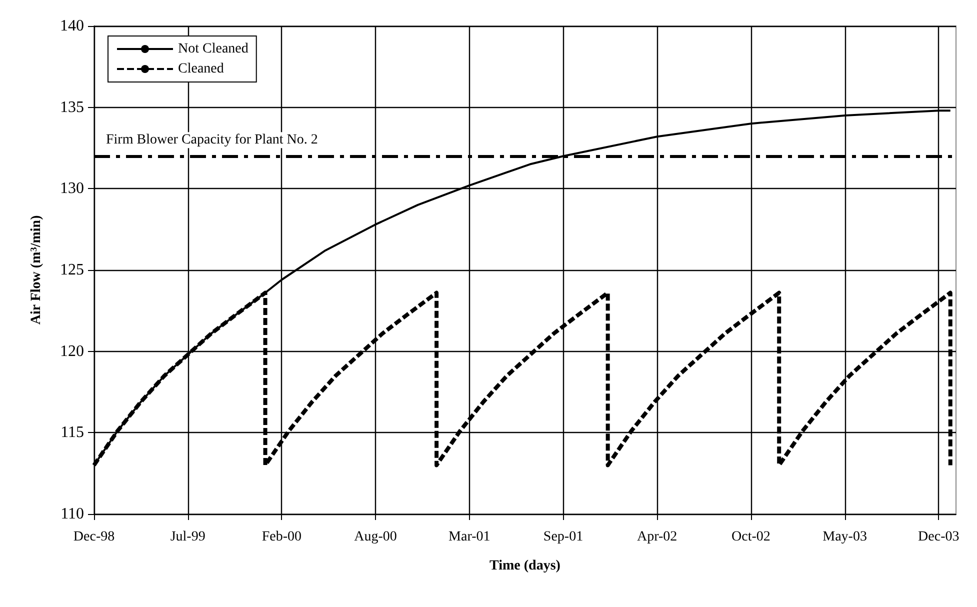 The height and width of the screenshot is (607, 977). Describe the element at coordinates (94, 537) in the screenshot. I see `x-tick-label: Dec-98` at that location.